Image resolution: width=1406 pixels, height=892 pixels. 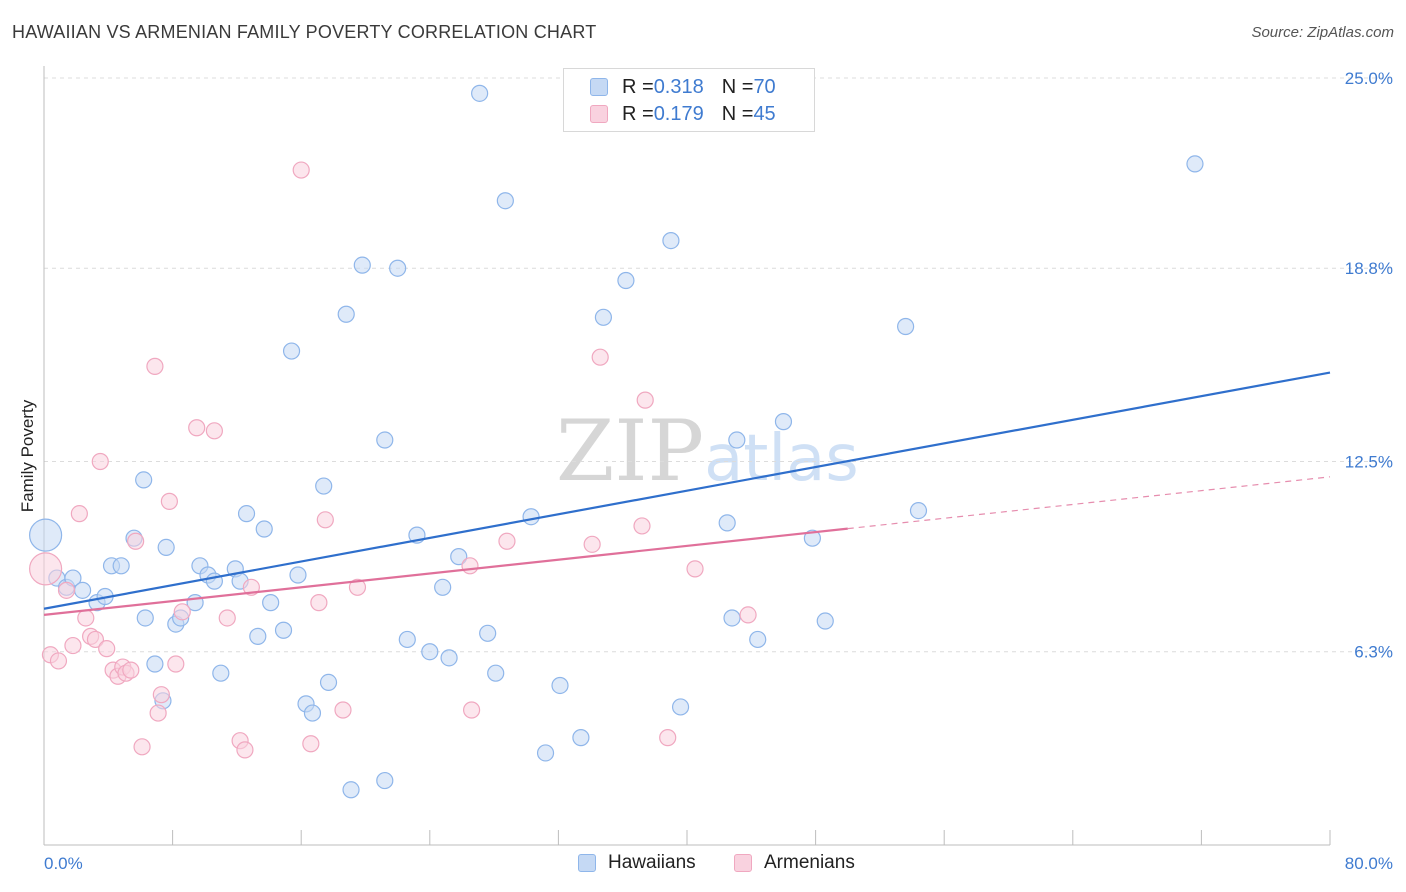 I want to click on legend-n-value-armenians: 45, so click(x=764, y=113).